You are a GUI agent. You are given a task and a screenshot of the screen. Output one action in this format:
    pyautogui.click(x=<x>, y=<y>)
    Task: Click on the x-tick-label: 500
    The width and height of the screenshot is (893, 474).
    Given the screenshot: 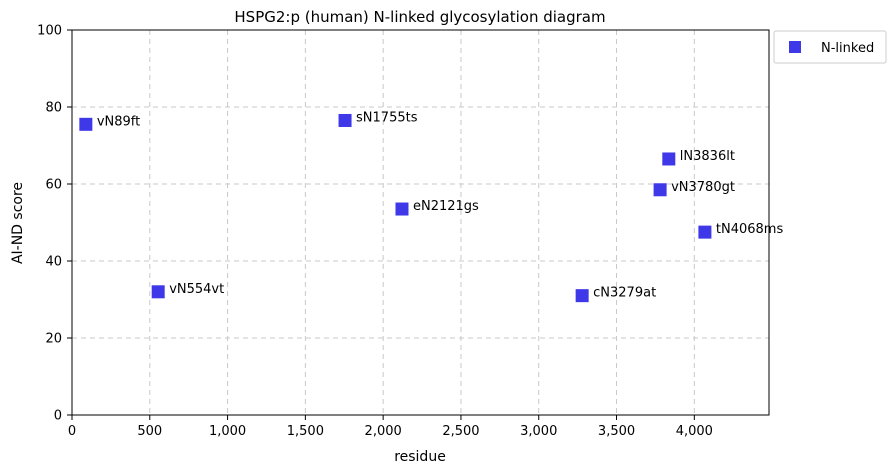 What is the action you would take?
    pyautogui.click(x=149, y=431)
    